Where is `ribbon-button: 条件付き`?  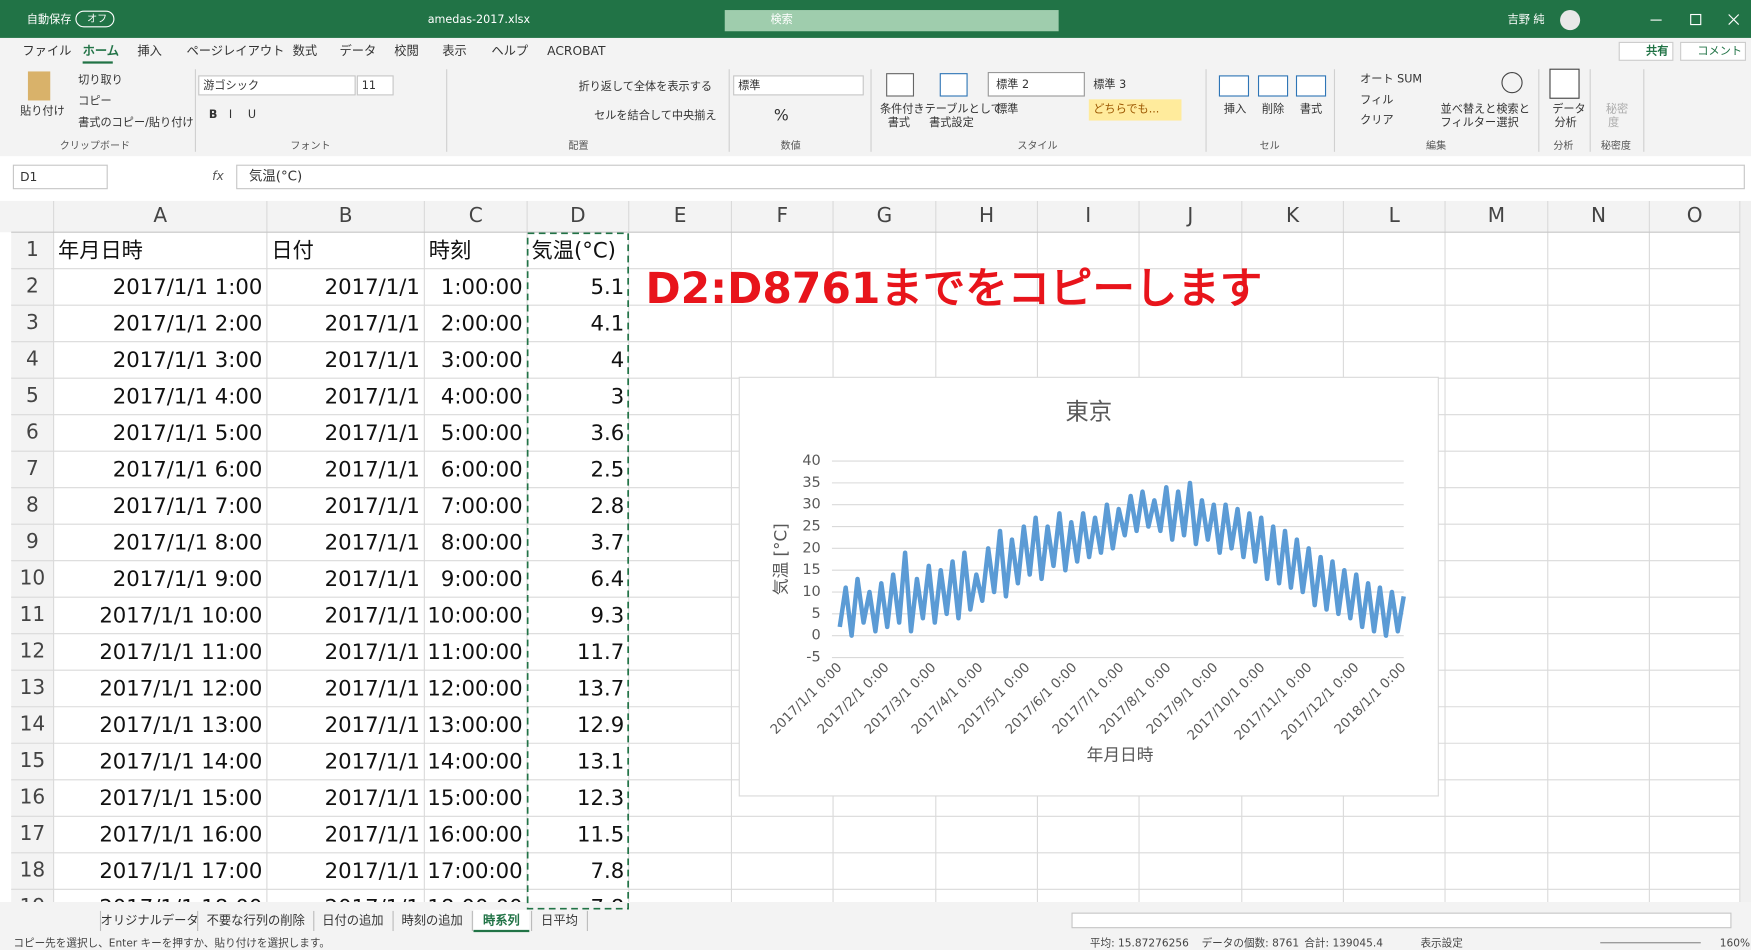
ribbon-button: 条件付き is located at coordinates (902, 108).